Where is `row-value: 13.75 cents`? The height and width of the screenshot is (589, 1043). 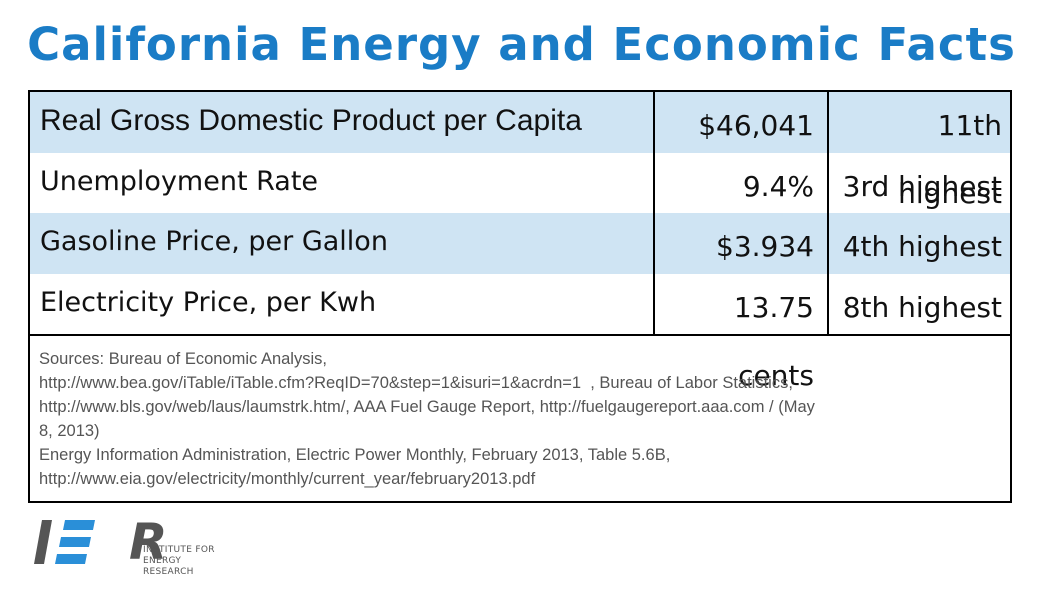
row-value: 13.75 cents is located at coordinates (773, 341).